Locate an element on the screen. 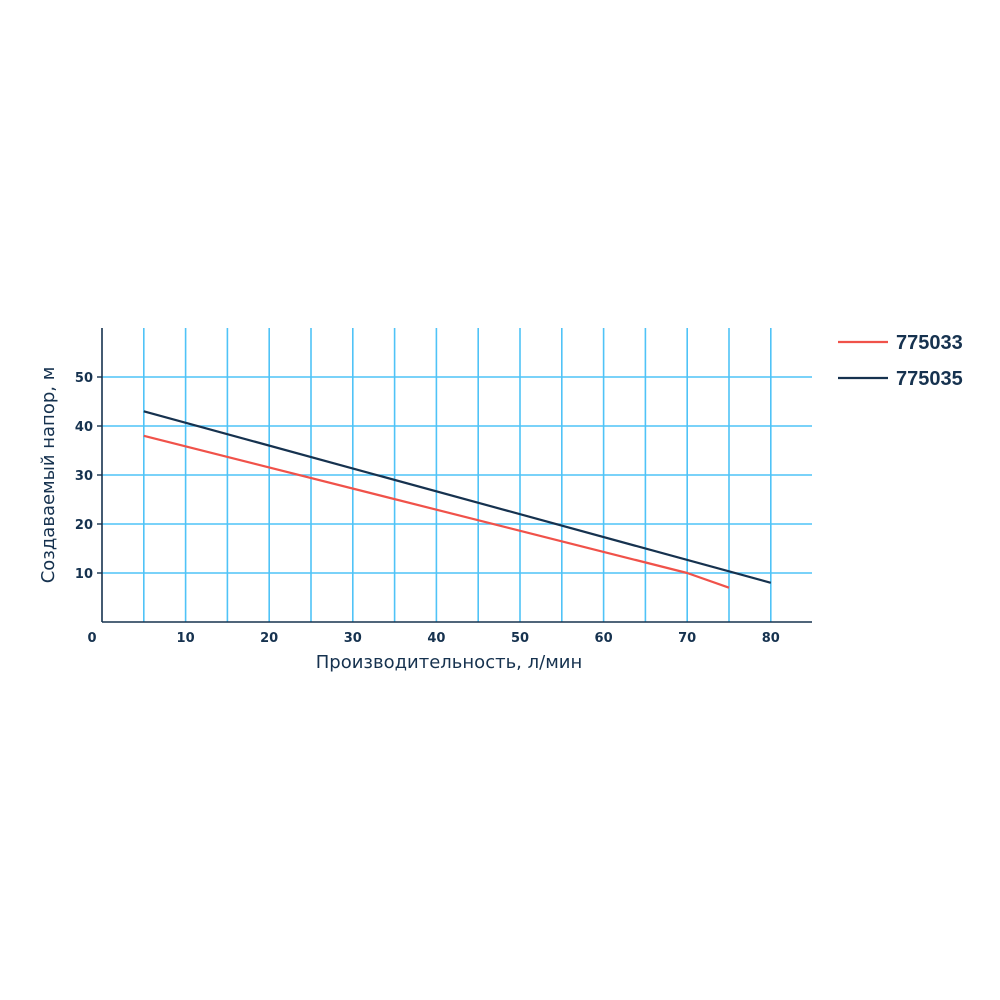 This screenshot has width=1000, height=1000. x-tick-label: 50 is located at coordinates (520, 638).